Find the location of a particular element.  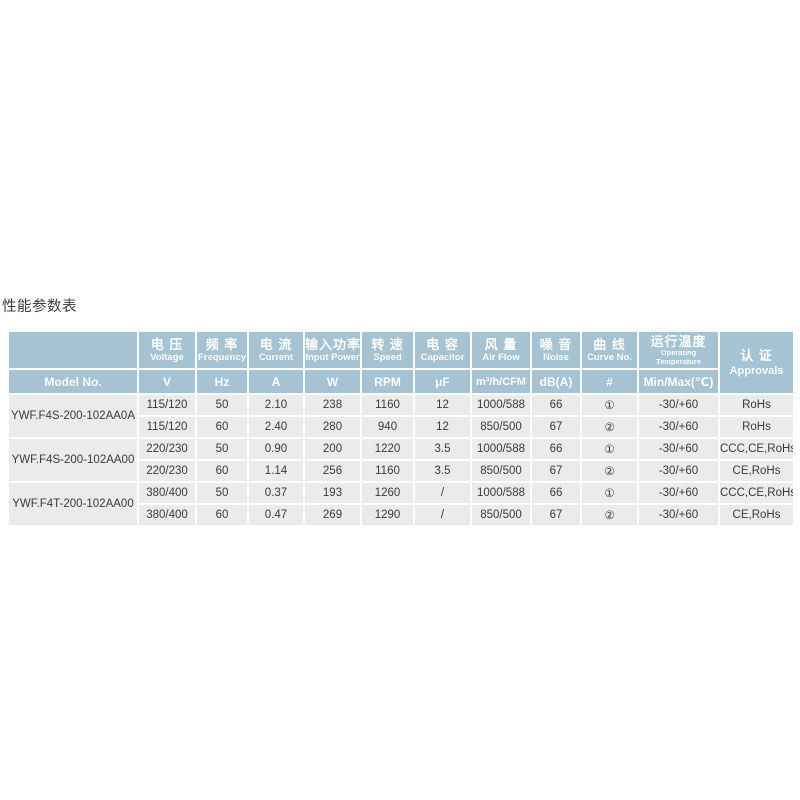

data-cell-input-power: 256 is located at coordinates (332, 471).